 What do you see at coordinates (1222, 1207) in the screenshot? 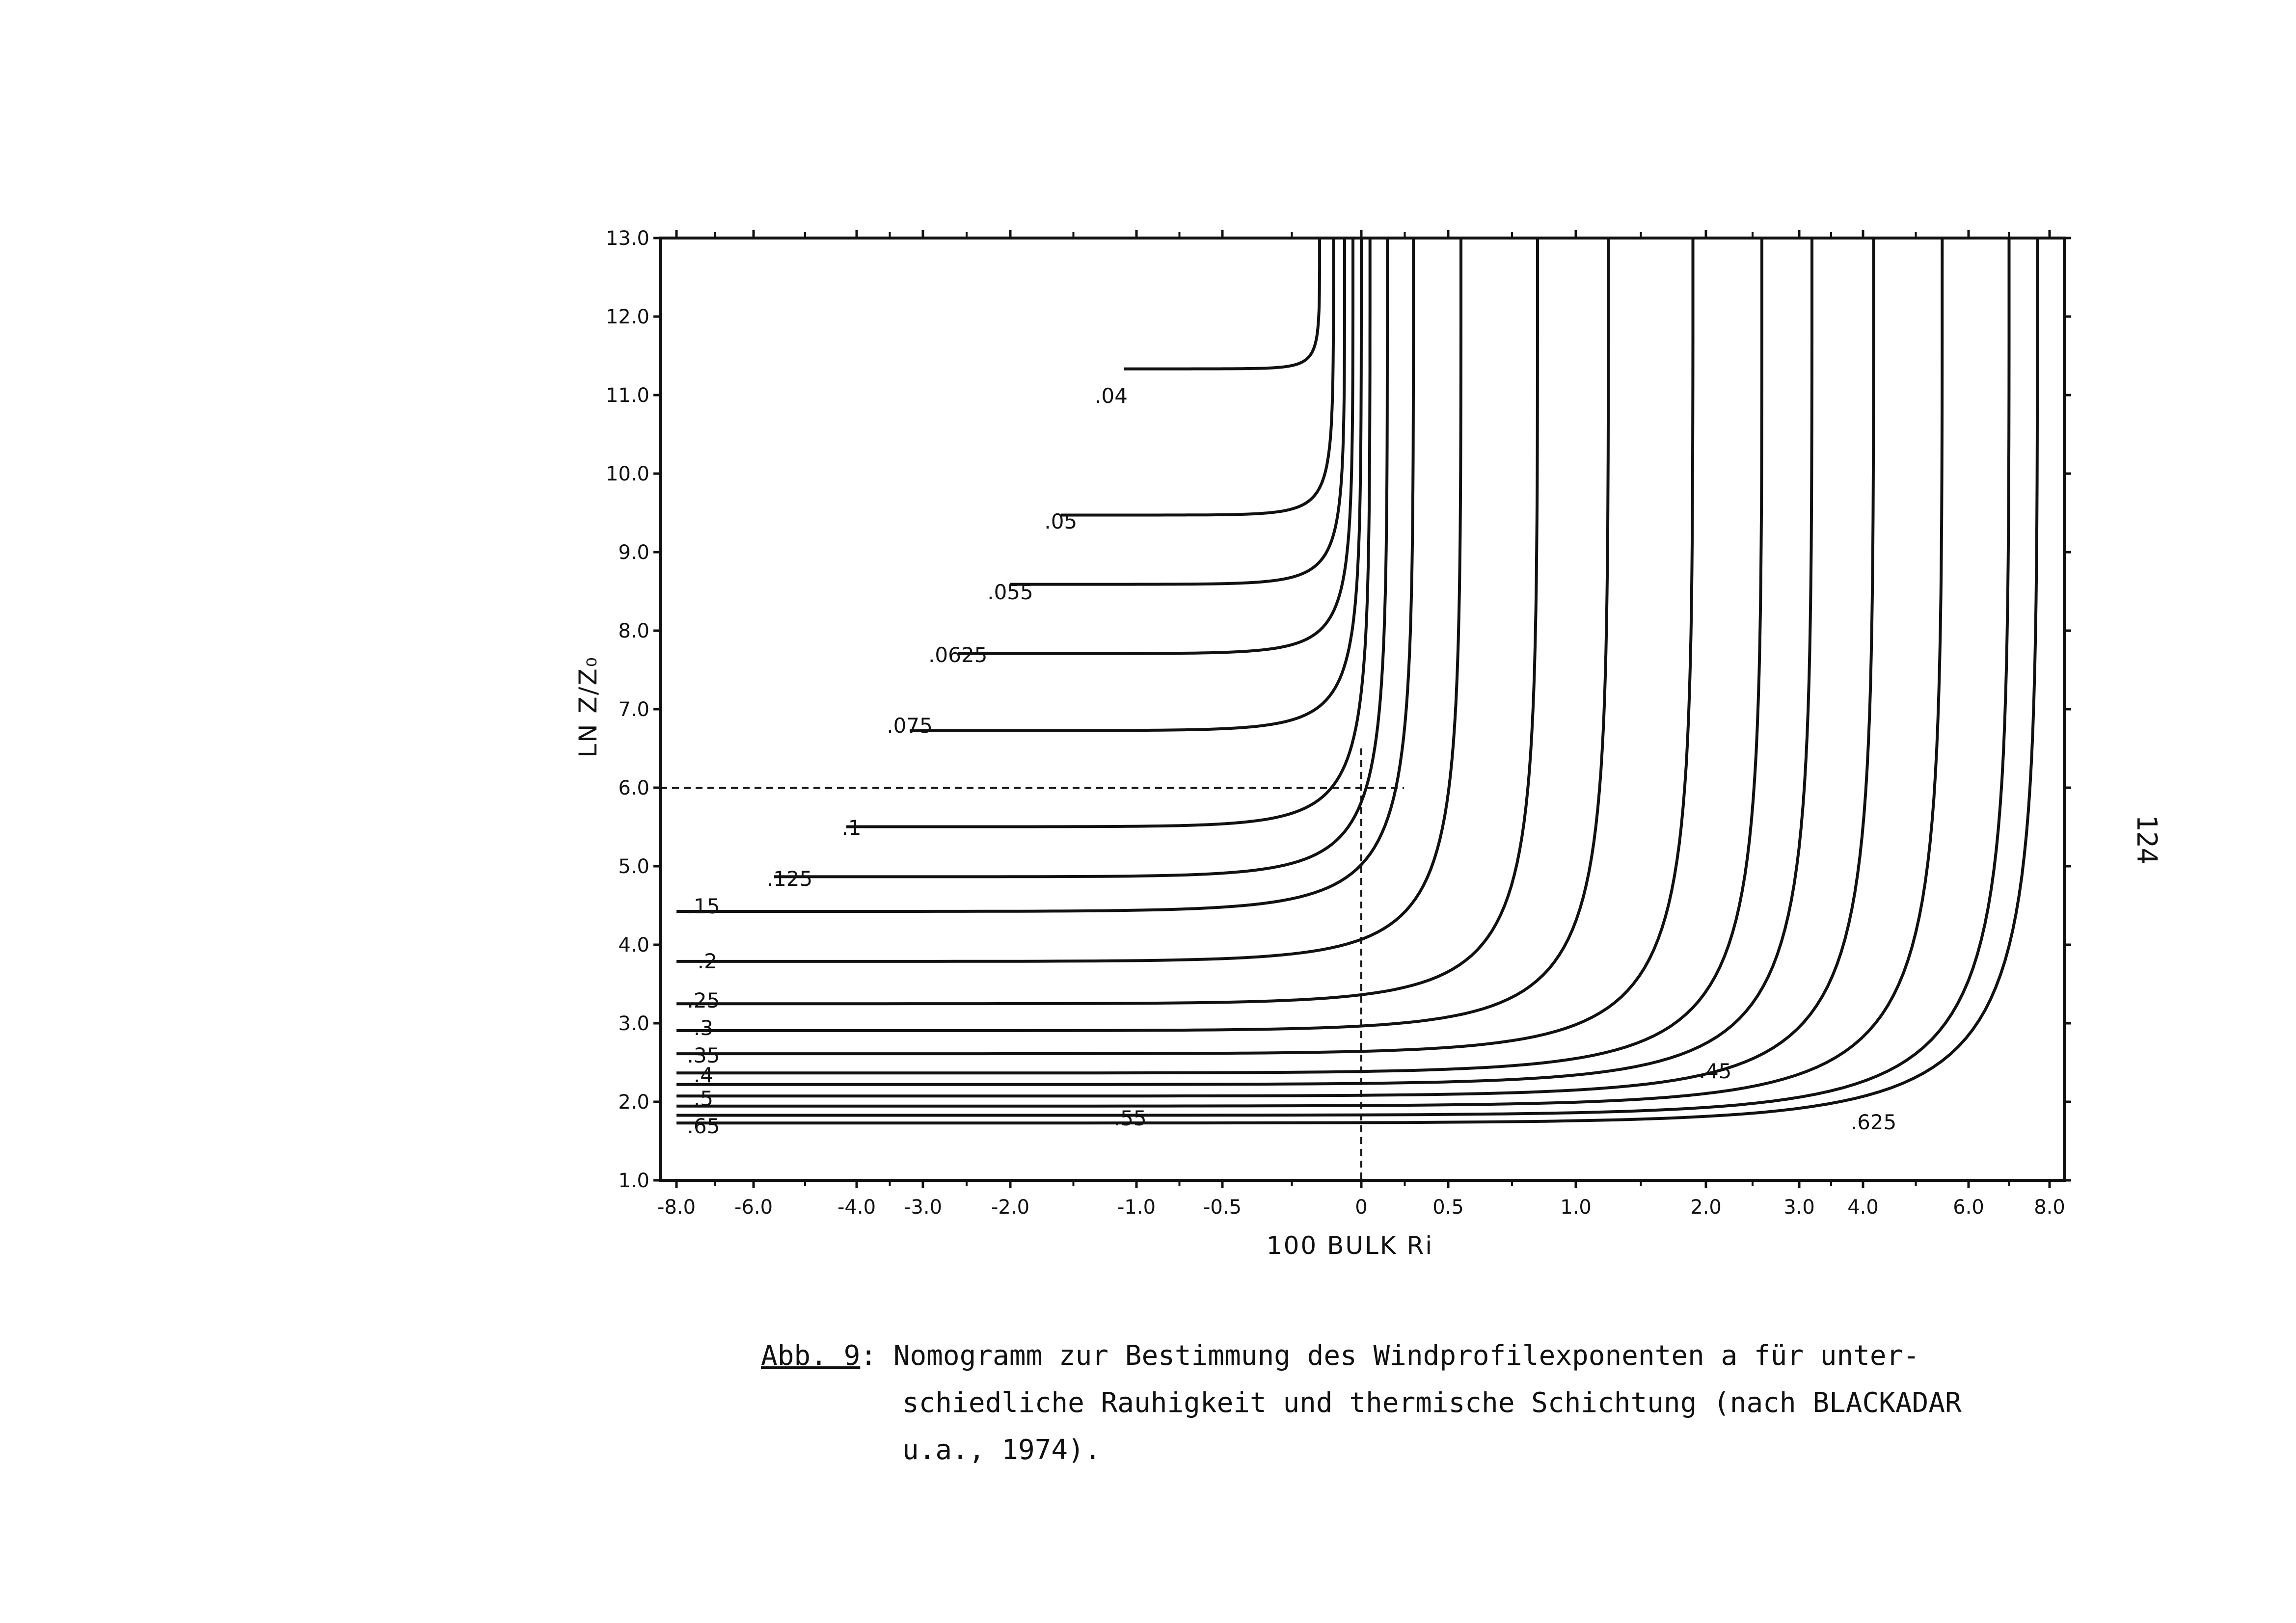
I see `x-tick-label: -0.5` at bounding box center [1222, 1207].